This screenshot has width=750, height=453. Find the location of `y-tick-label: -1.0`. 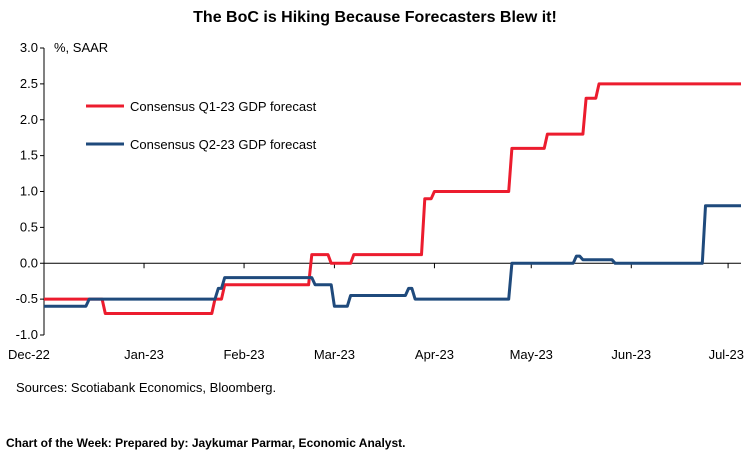

y-tick-label: -1.0 is located at coordinates (27, 334).